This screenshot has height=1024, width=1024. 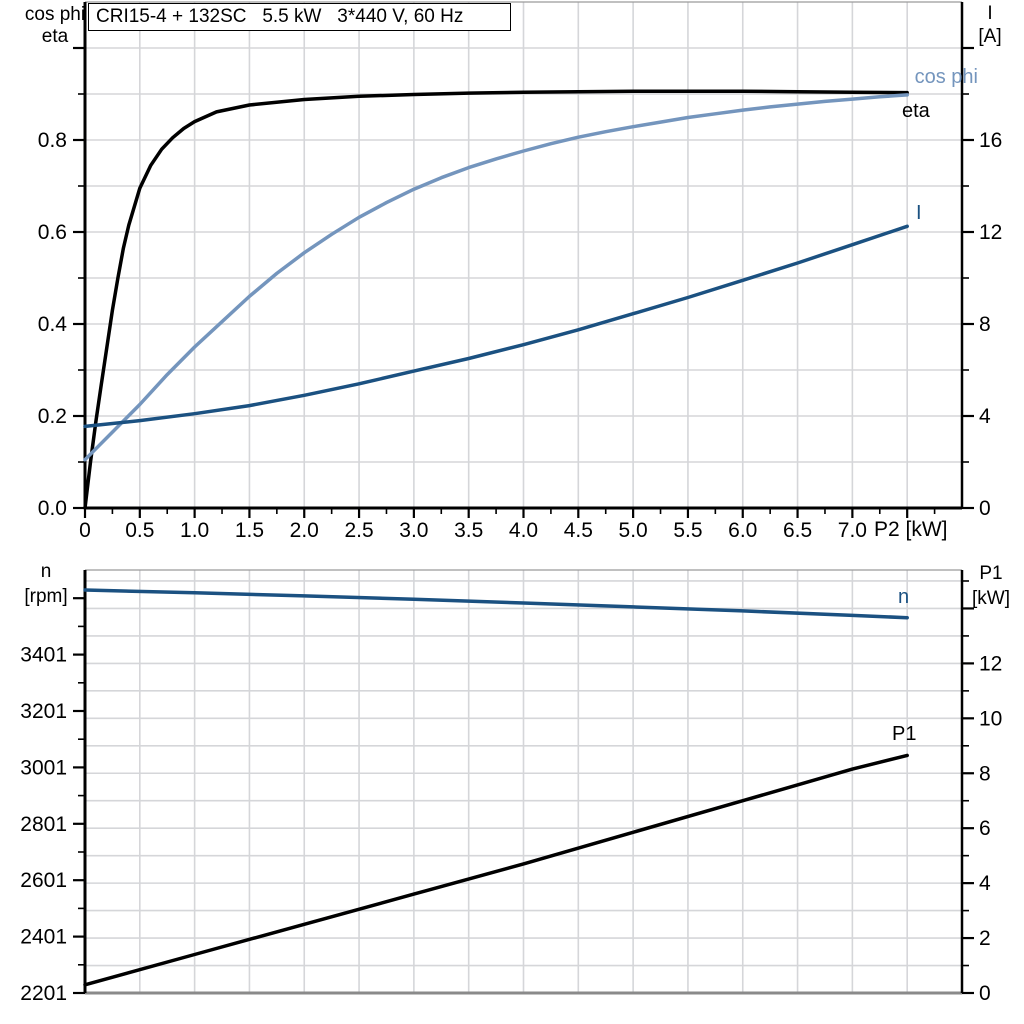 I want to click on left-axis-tick-label: 0.8, so click(x=52, y=140).